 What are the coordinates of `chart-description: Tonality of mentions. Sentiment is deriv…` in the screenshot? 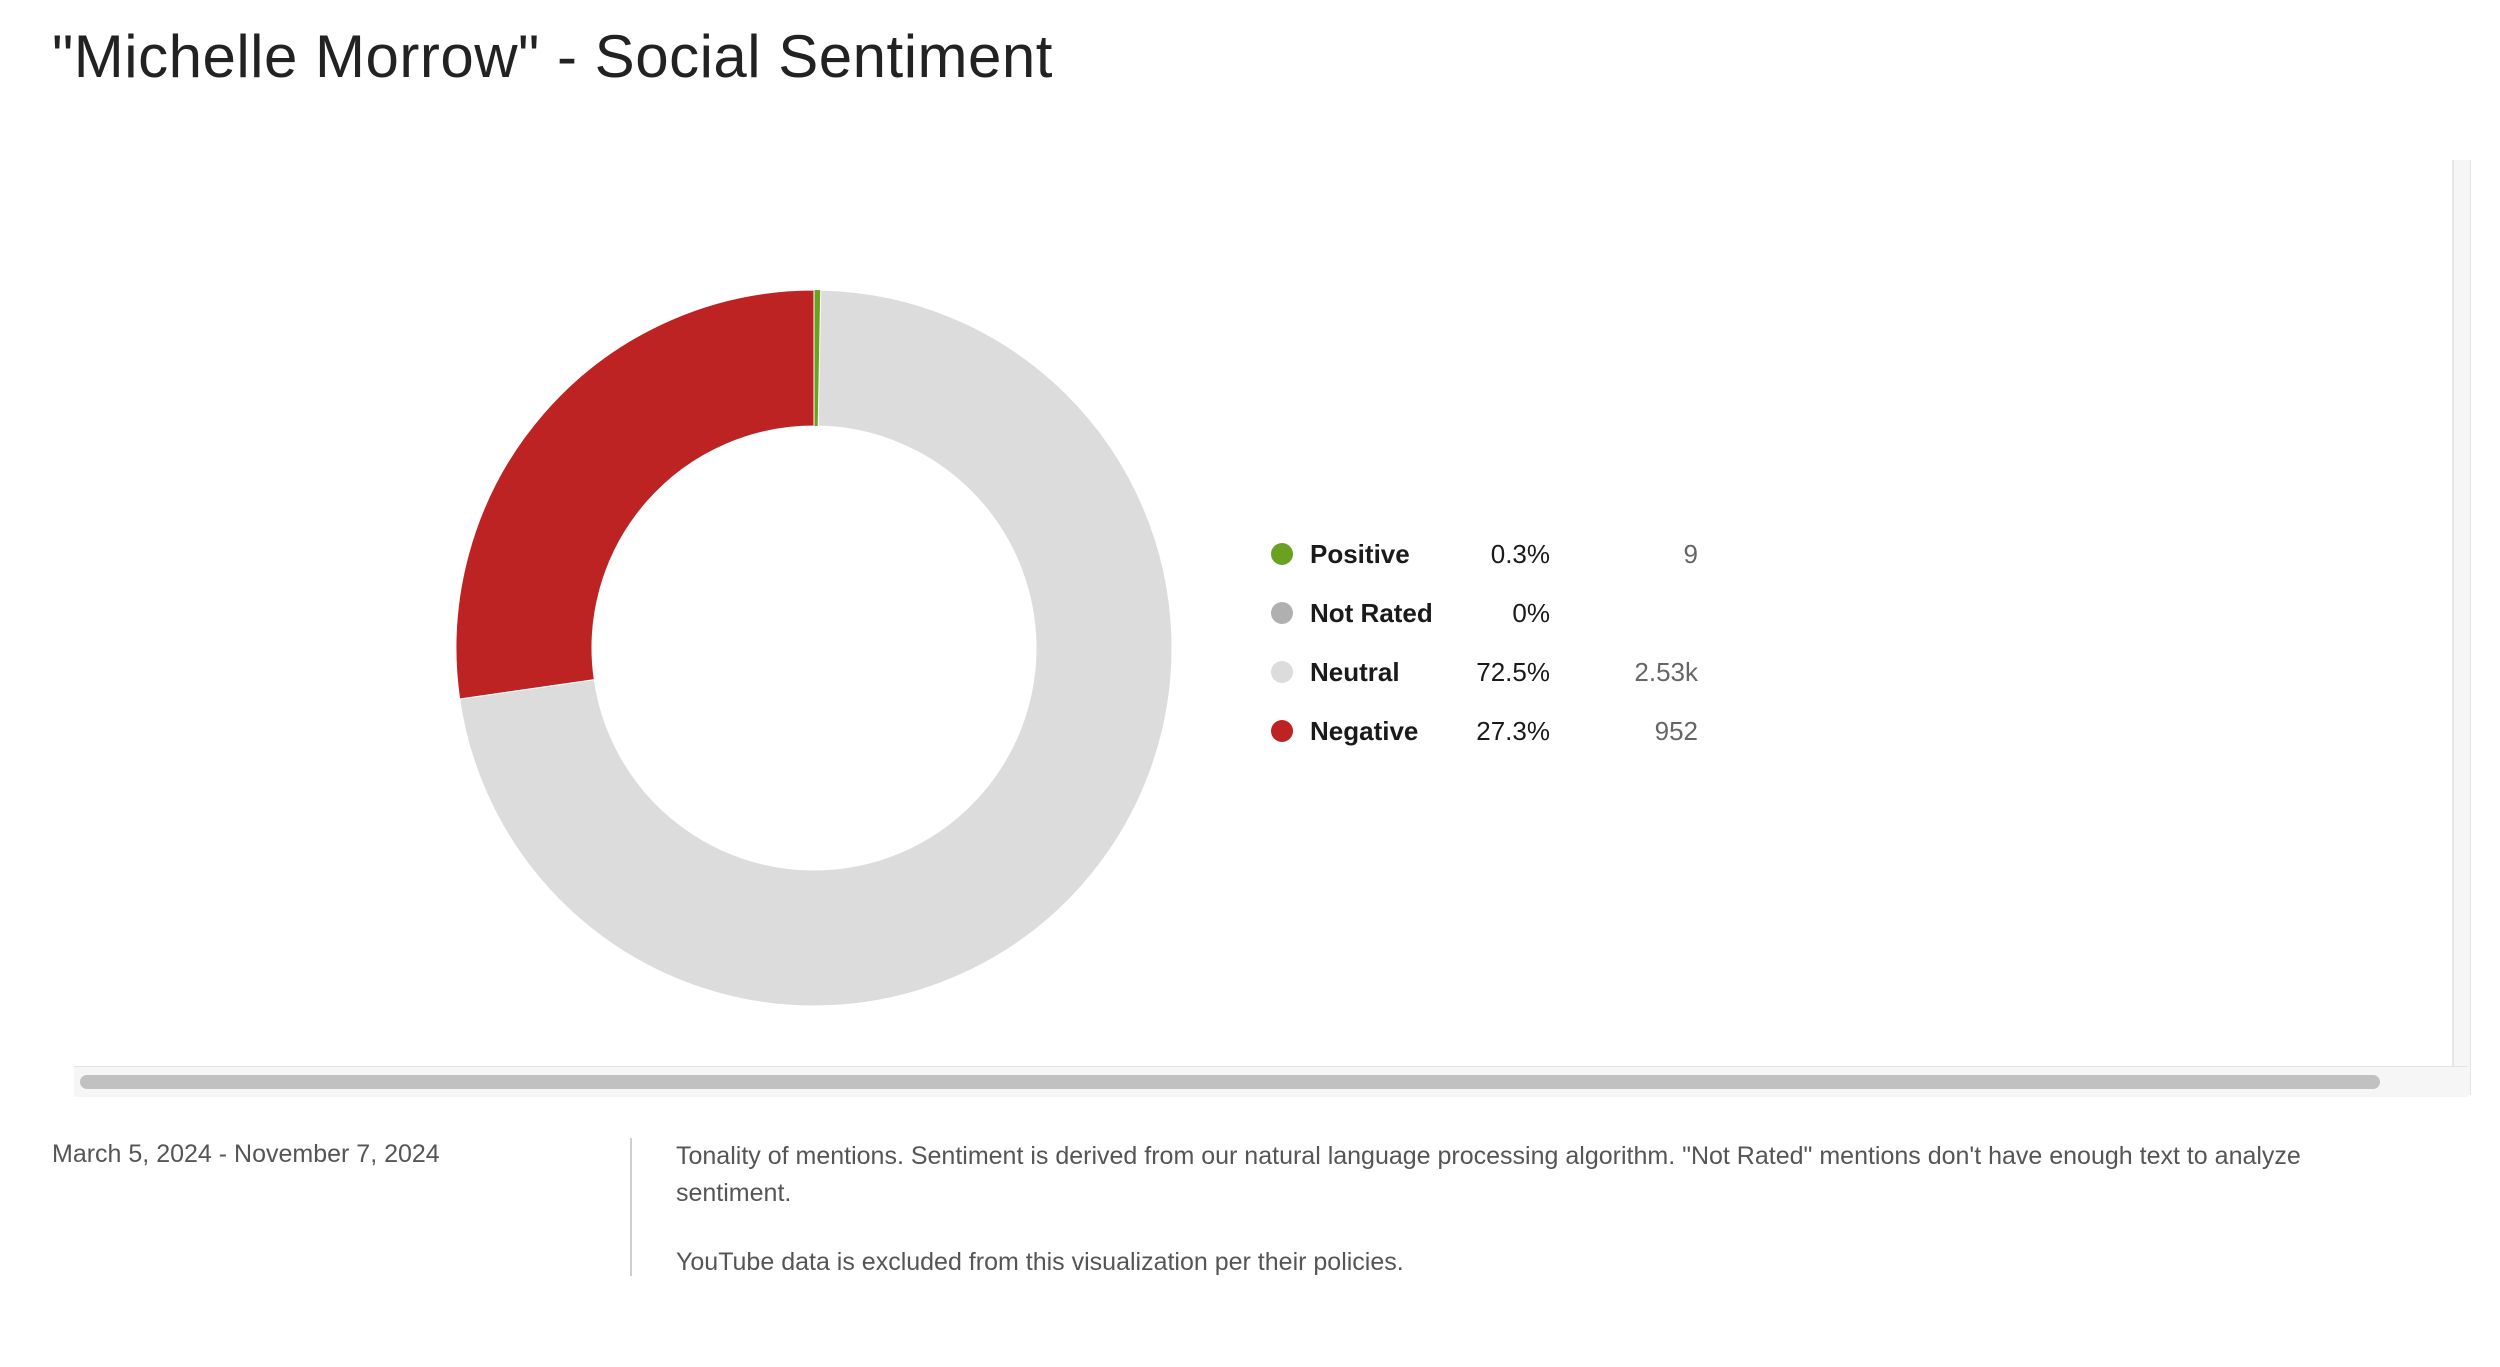 It's located at (1488, 1174).